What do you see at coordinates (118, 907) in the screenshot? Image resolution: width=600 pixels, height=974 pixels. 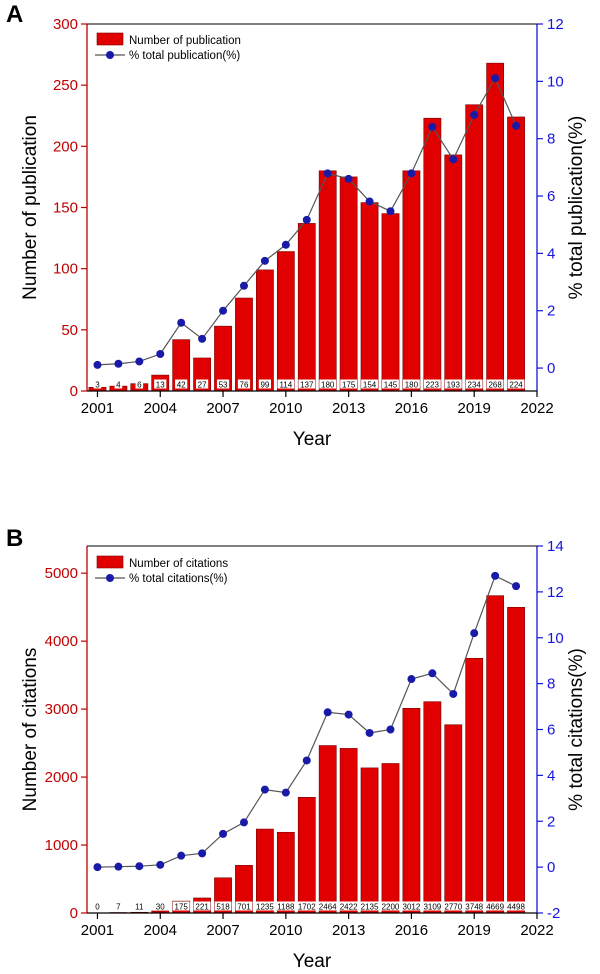 I see `data-label: 7` at bounding box center [118, 907].